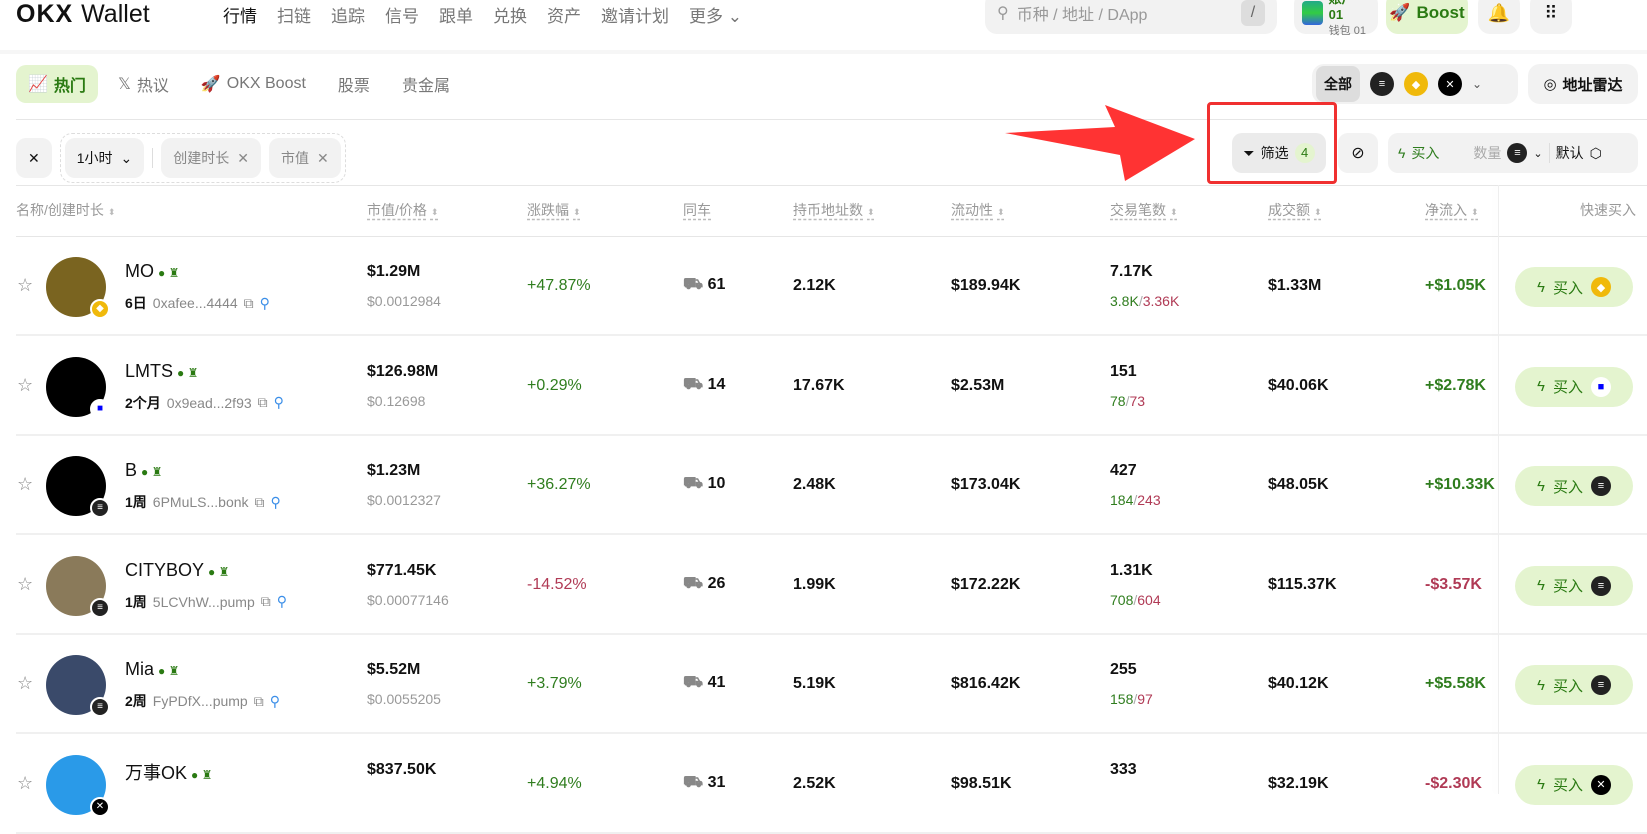 This screenshot has width=1647, height=834. Describe the element at coordinates (564, 16) in the screenshot. I see `nav-item: 资产` at that location.